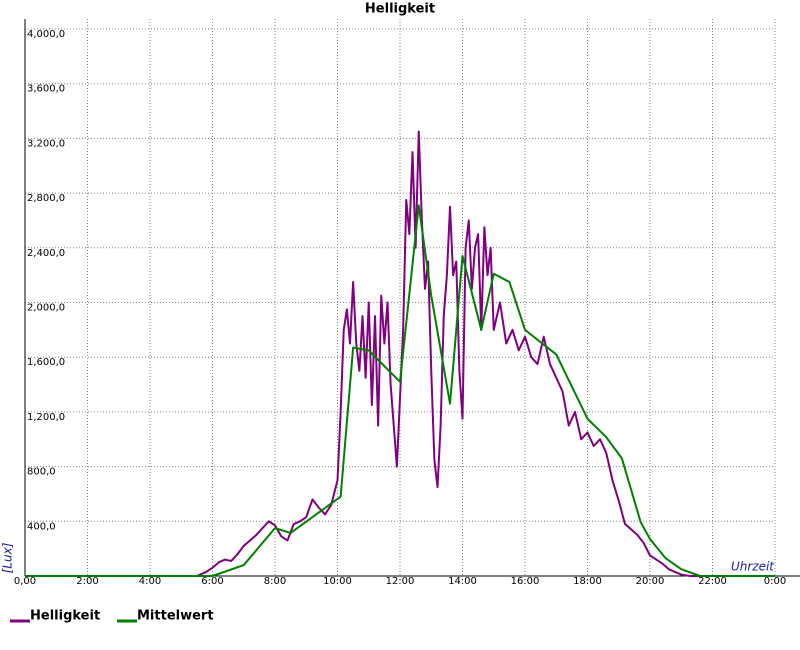 This screenshot has width=800, height=650. Describe the element at coordinates (65, 616) in the screenshot. I see `legend-label: Helligkeit` at that location.